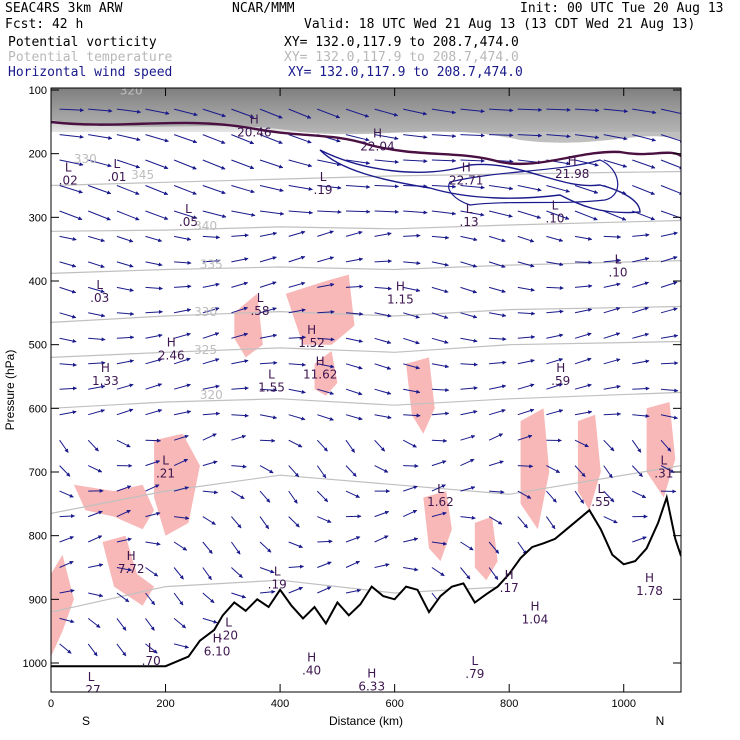 This screenshot has height=740, width=740. What do you see at coordinates (99, 285) in the screenshot?
I see `extremum-marker-11: L` at bounding box center [99, 285].